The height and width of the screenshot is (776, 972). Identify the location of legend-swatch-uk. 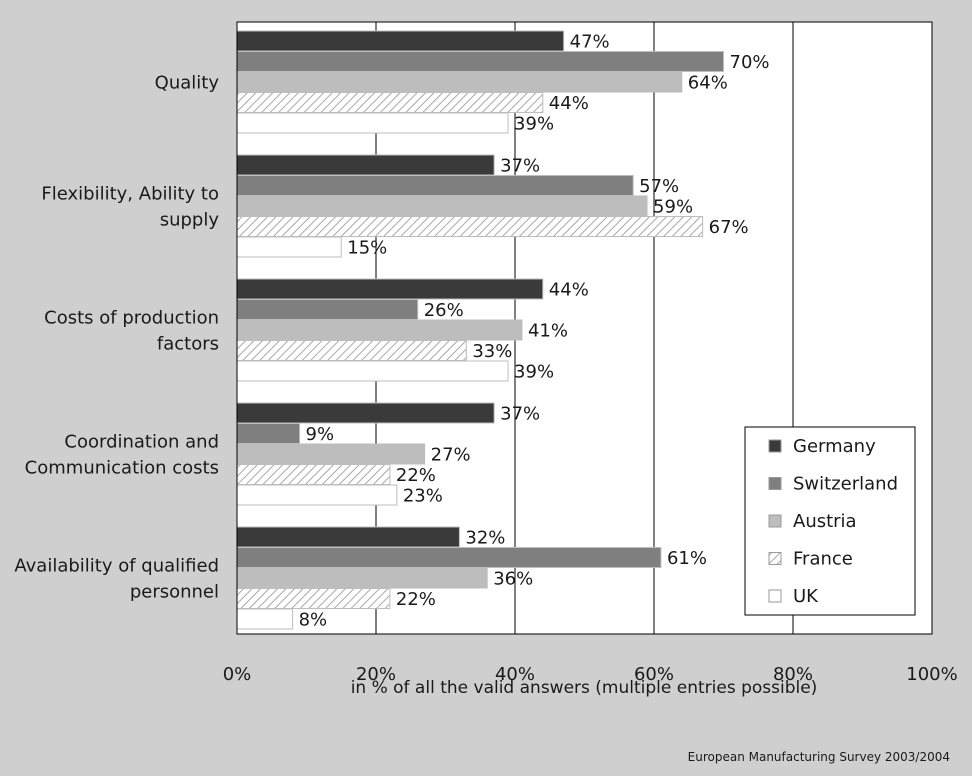
(775, 596).